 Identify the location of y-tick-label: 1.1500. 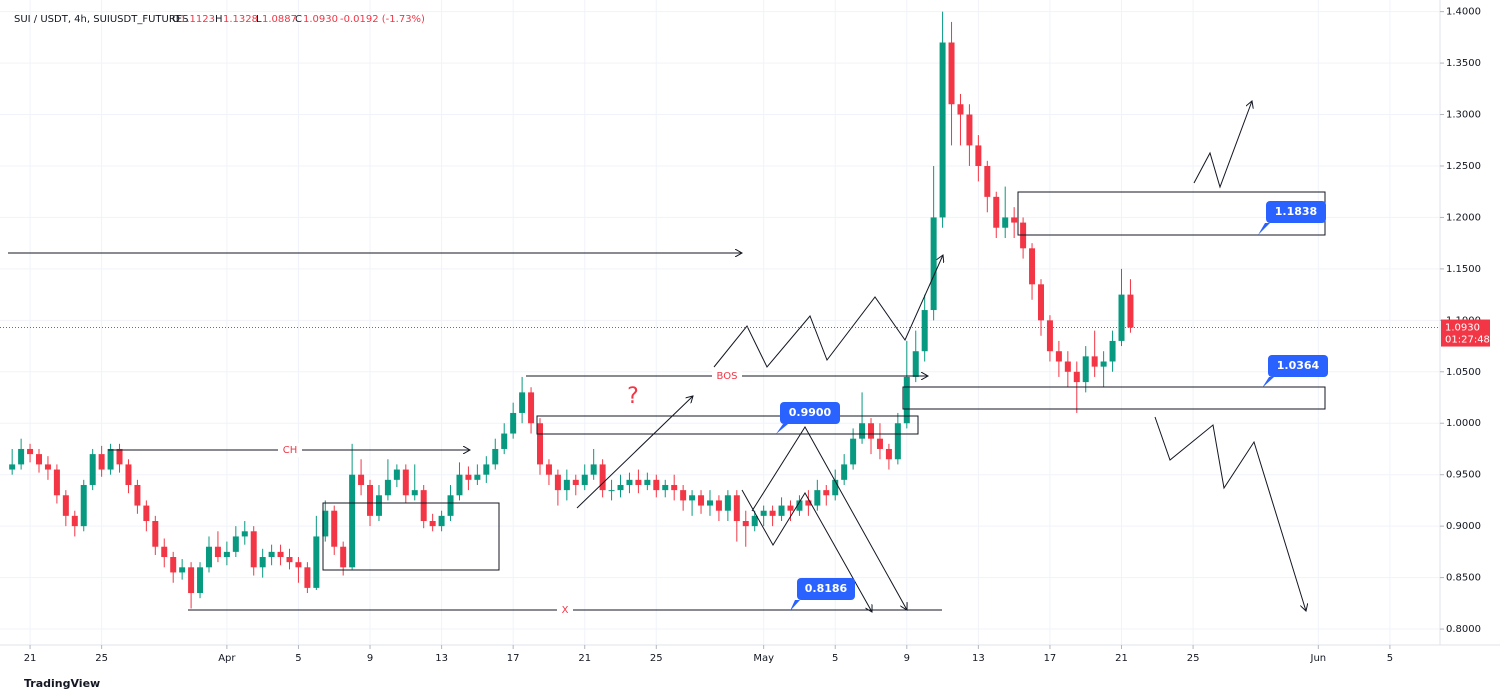
(1463, 269).